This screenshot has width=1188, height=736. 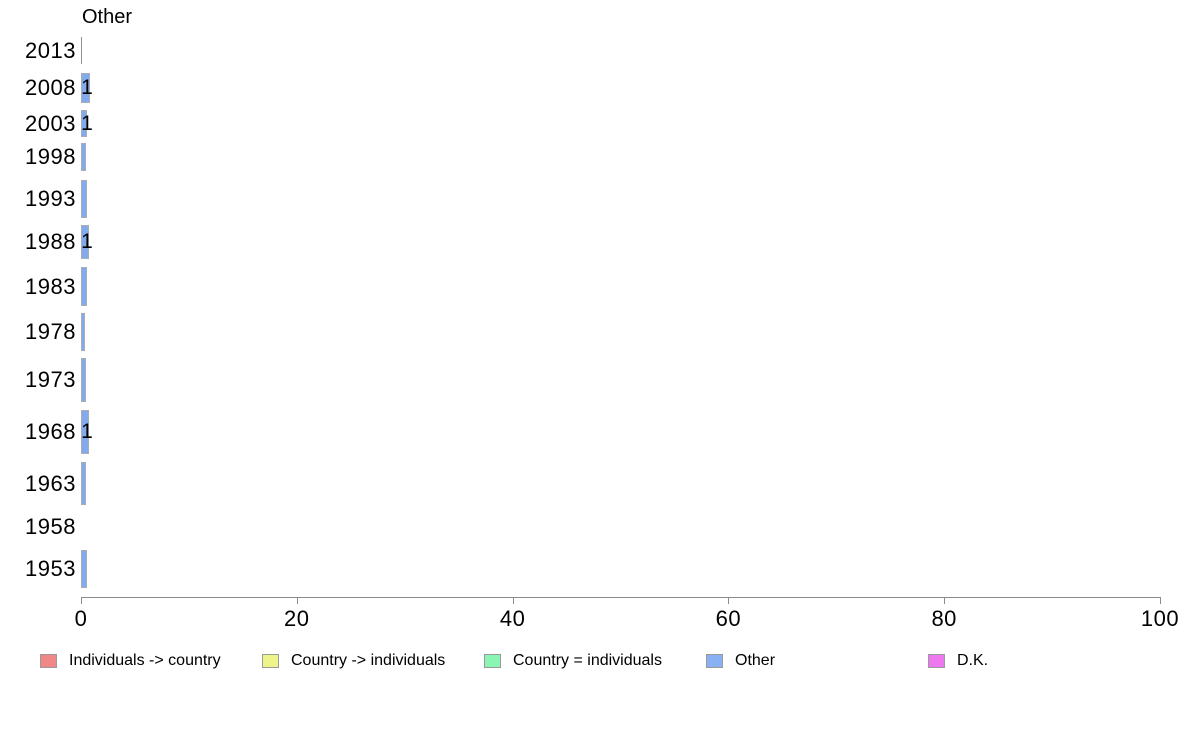 What do you see at coordinates (587, 660) in the screenshot?
I see `legend-label: Country = individuals` at bounding box center [587, 660].